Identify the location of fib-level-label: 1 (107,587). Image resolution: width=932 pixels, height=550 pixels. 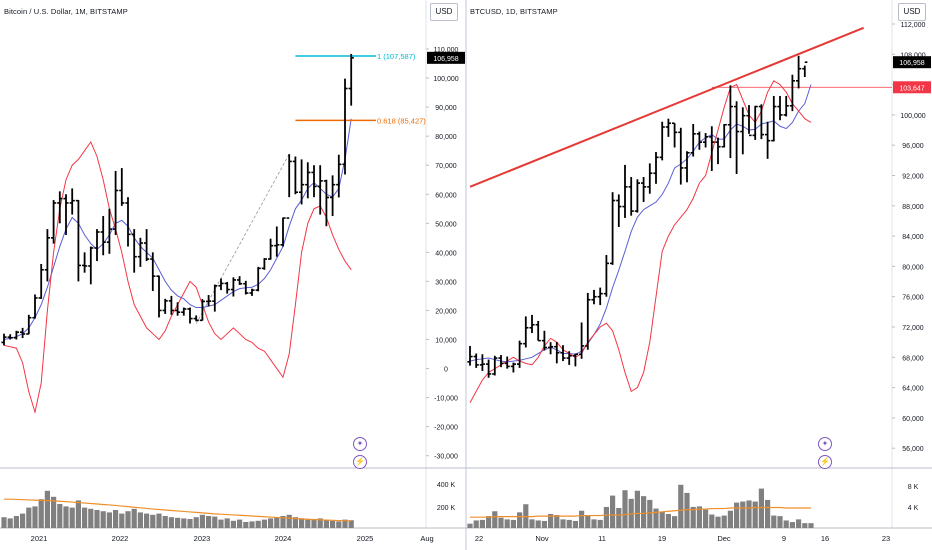
(396, 56).